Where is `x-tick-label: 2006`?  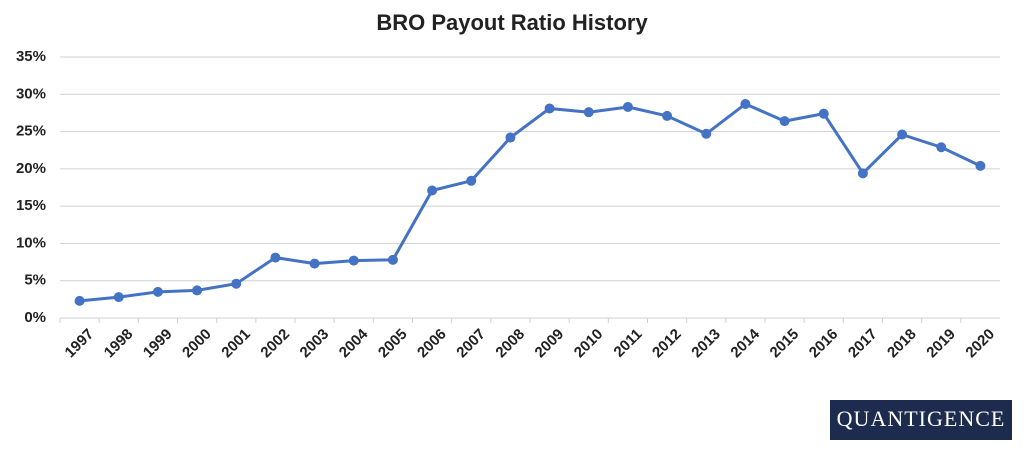 x-tick-label: 2006 is located at coordinates (432, 344).